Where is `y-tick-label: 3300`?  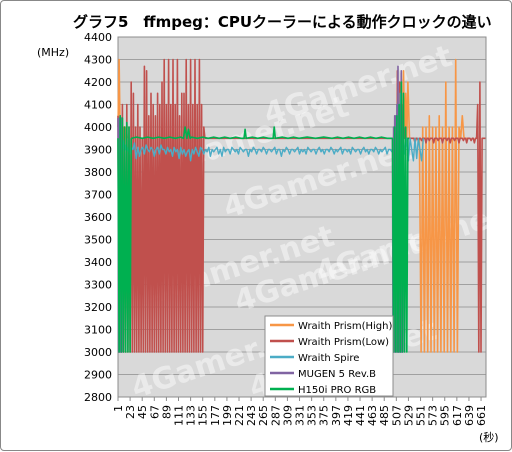 y-tick-label: 3300 is located at coordinates (98, 285).